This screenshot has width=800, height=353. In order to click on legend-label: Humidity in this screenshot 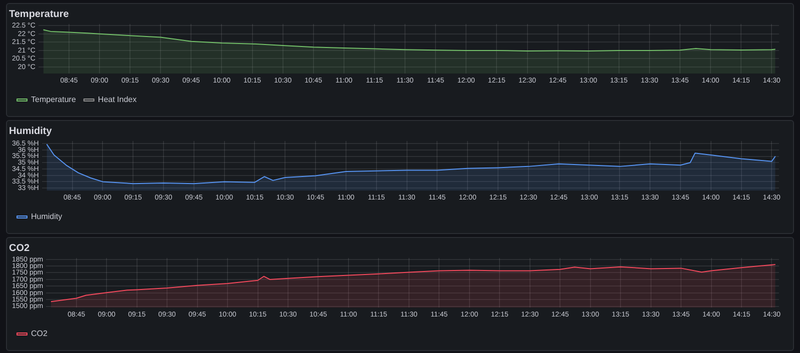, I will do `click(46, 217)`.